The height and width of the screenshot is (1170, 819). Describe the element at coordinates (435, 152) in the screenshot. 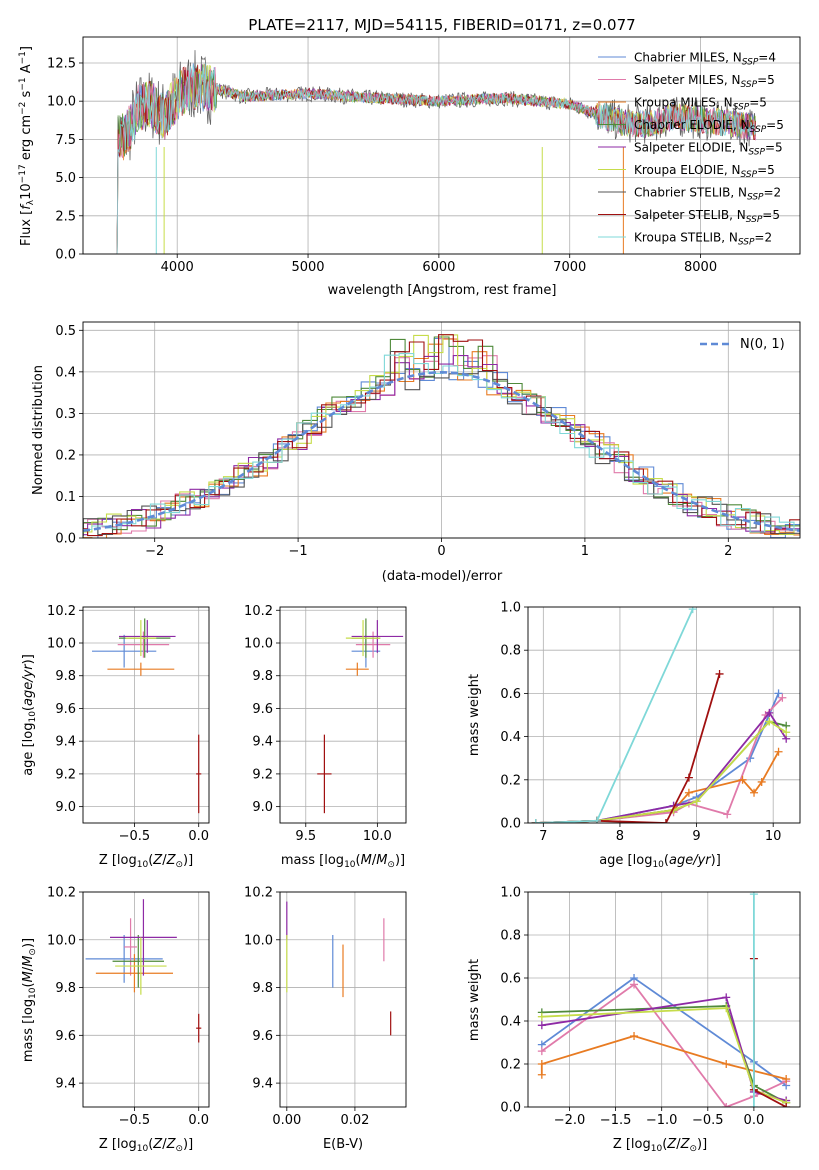

I see `spectrum-lines` at that location.